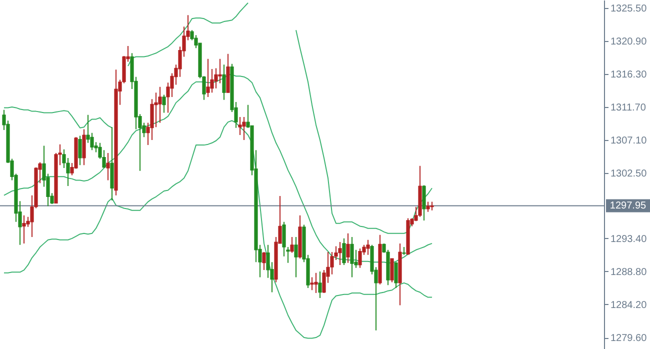 This screenshot has height=349, width=650. I want to click on y-tick-label: 1293.40, so click(629, 239).